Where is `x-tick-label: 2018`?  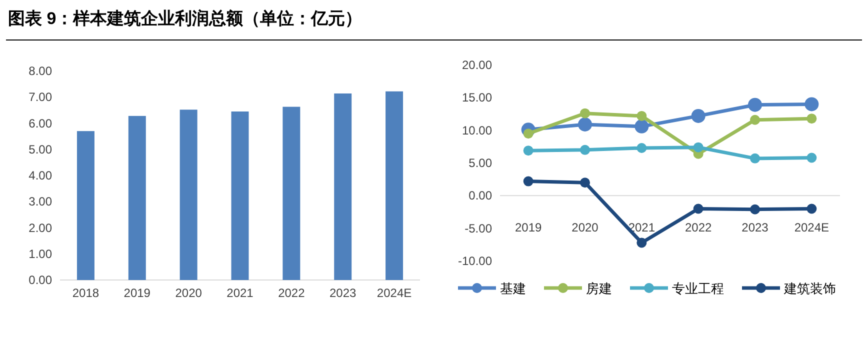 x-tick-label: 2018 is located at coordinates (86, 293).